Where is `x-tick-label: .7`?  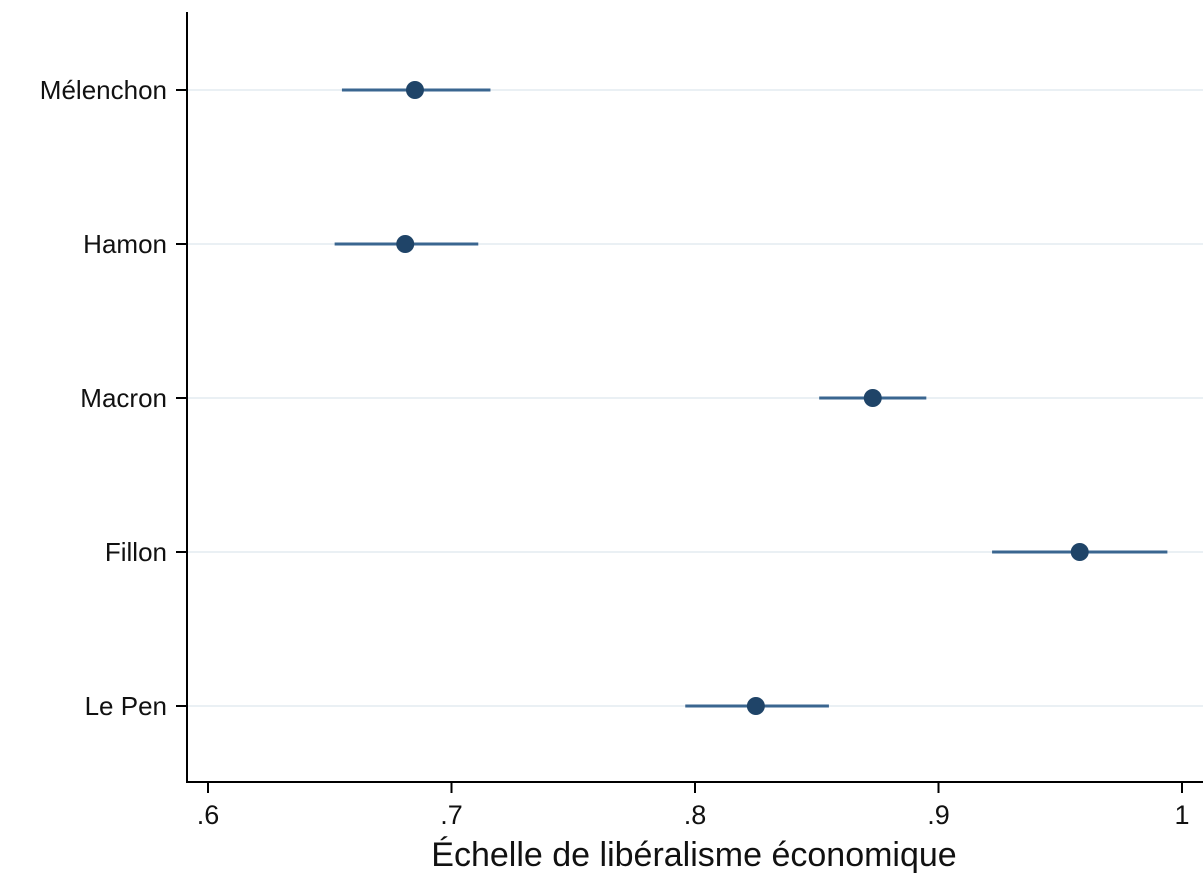 x-tick-label: .7 is located at coordinates (451, 815).